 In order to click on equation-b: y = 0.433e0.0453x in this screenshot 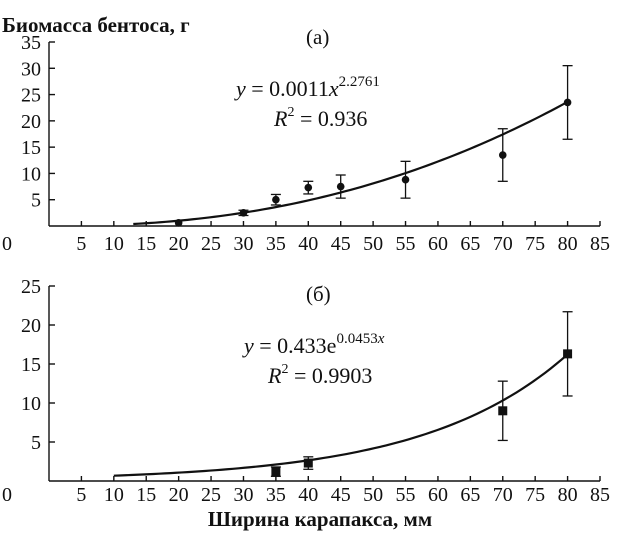, I will do `click(313, 344)`.